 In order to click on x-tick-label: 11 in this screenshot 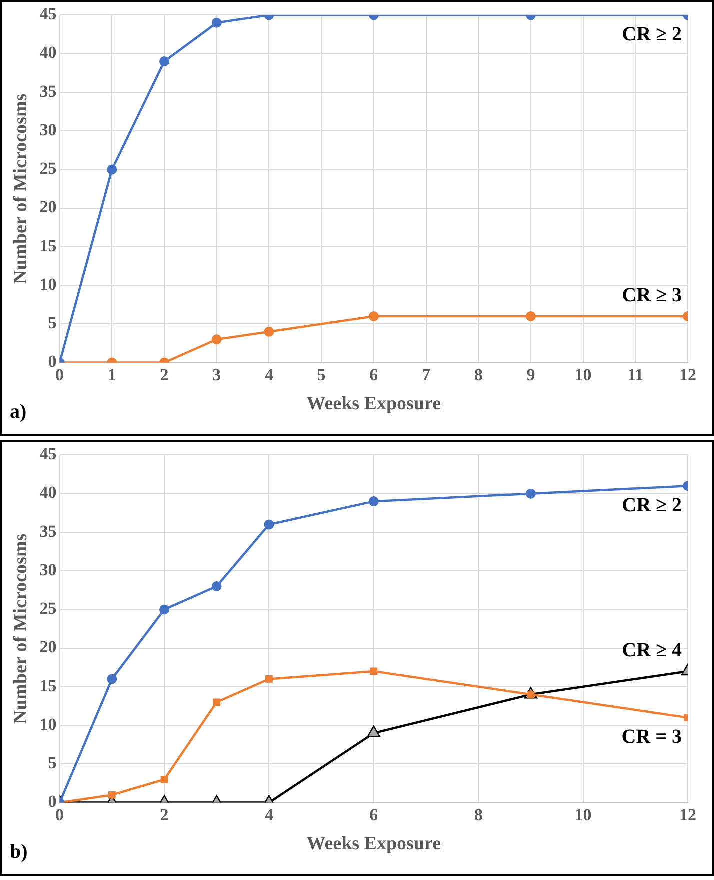, I will do `click(636, 374)`.